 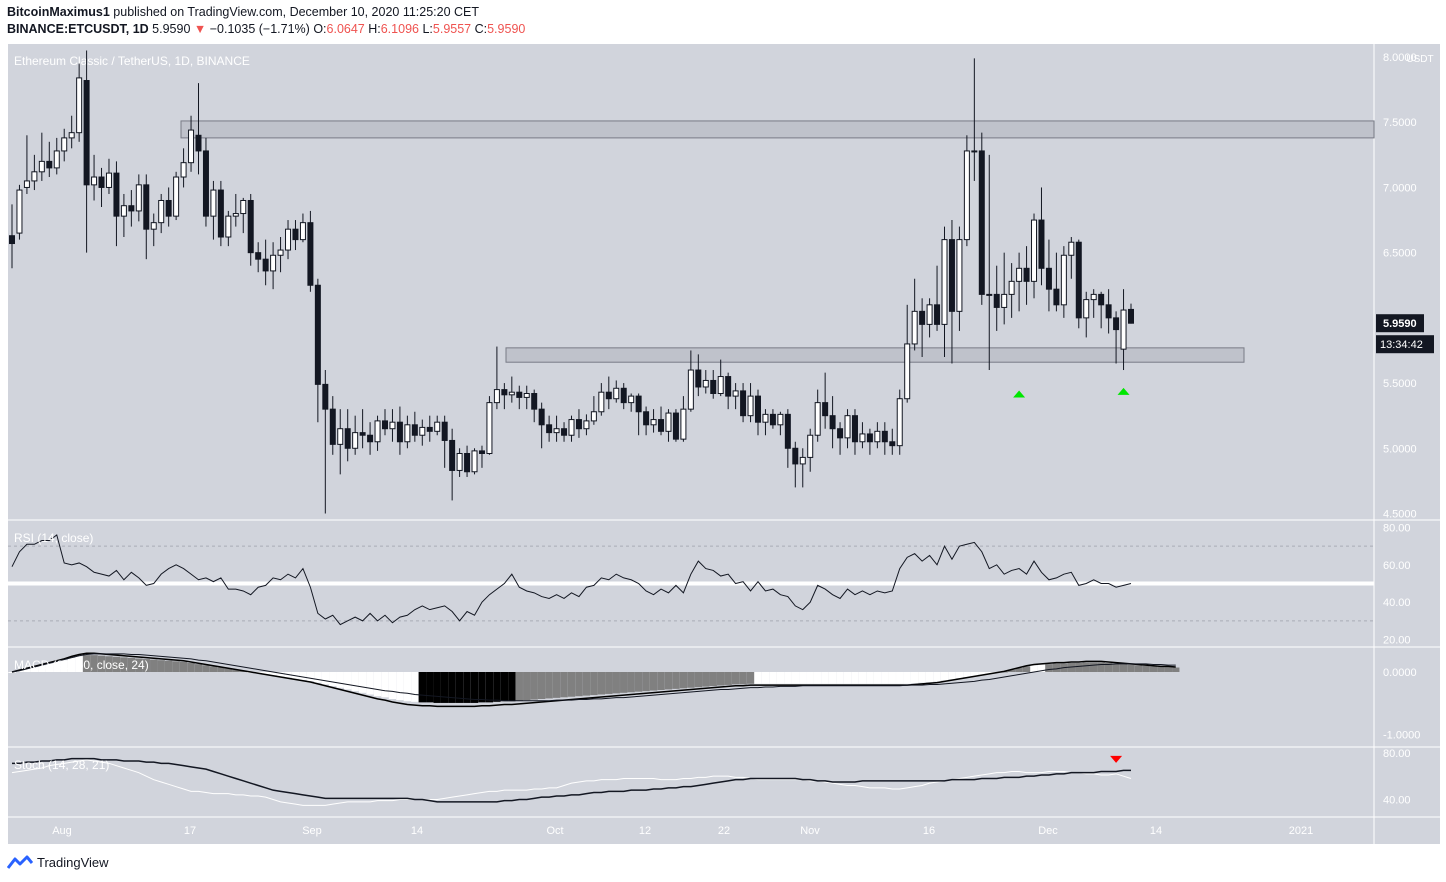 I want to click on publisher-name: BitcoinMaximus1, so click(x=58, y=12).